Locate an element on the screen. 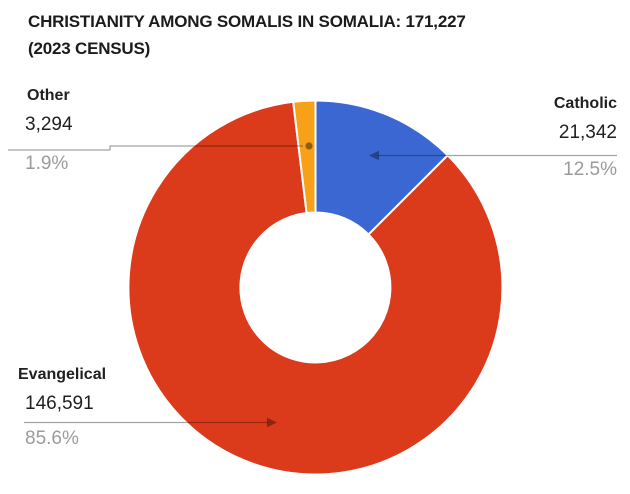 The image size is (630, 494). slice-other is located at coordinates (304, 157).